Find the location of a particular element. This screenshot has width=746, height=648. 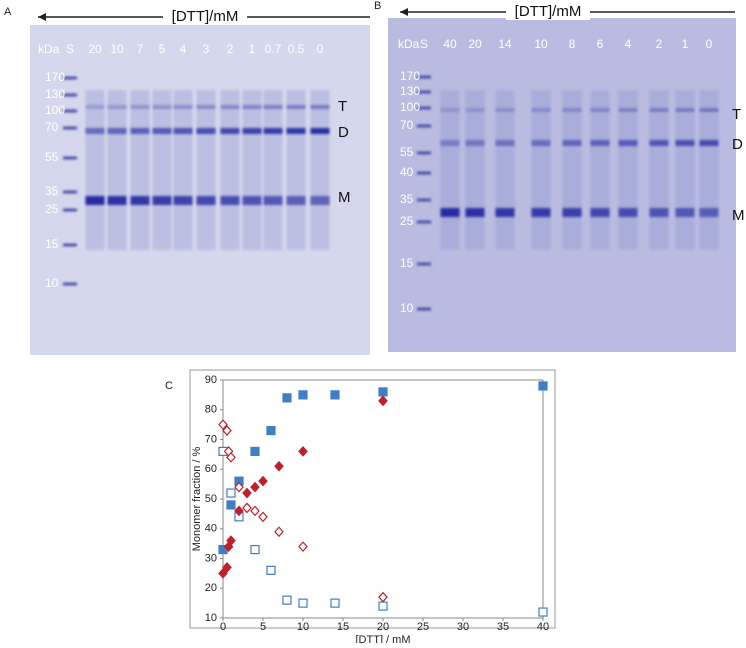

lane-label: 14 is located at coordinates (505, 44).